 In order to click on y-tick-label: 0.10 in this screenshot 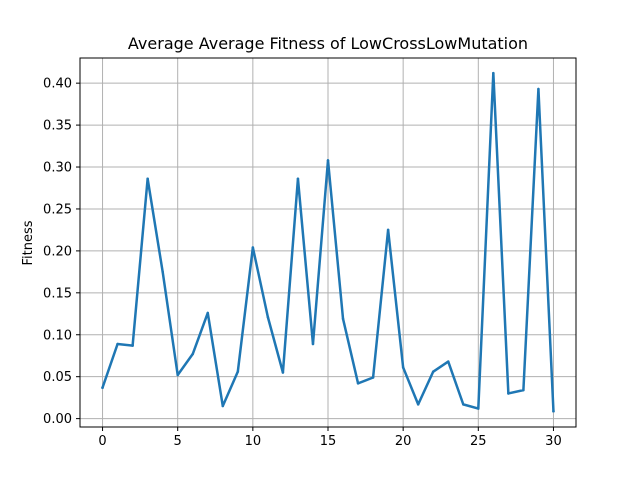, I will do `click(57, 335)`.